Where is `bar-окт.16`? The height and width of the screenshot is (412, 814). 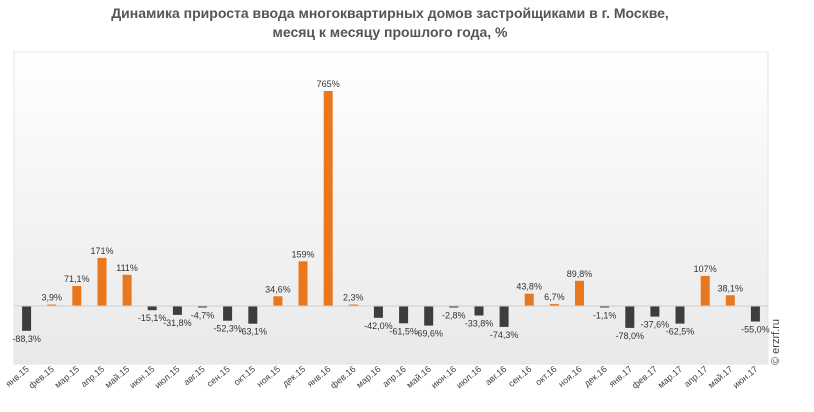
bar-окт.16 is located at coordinates (554, 305).